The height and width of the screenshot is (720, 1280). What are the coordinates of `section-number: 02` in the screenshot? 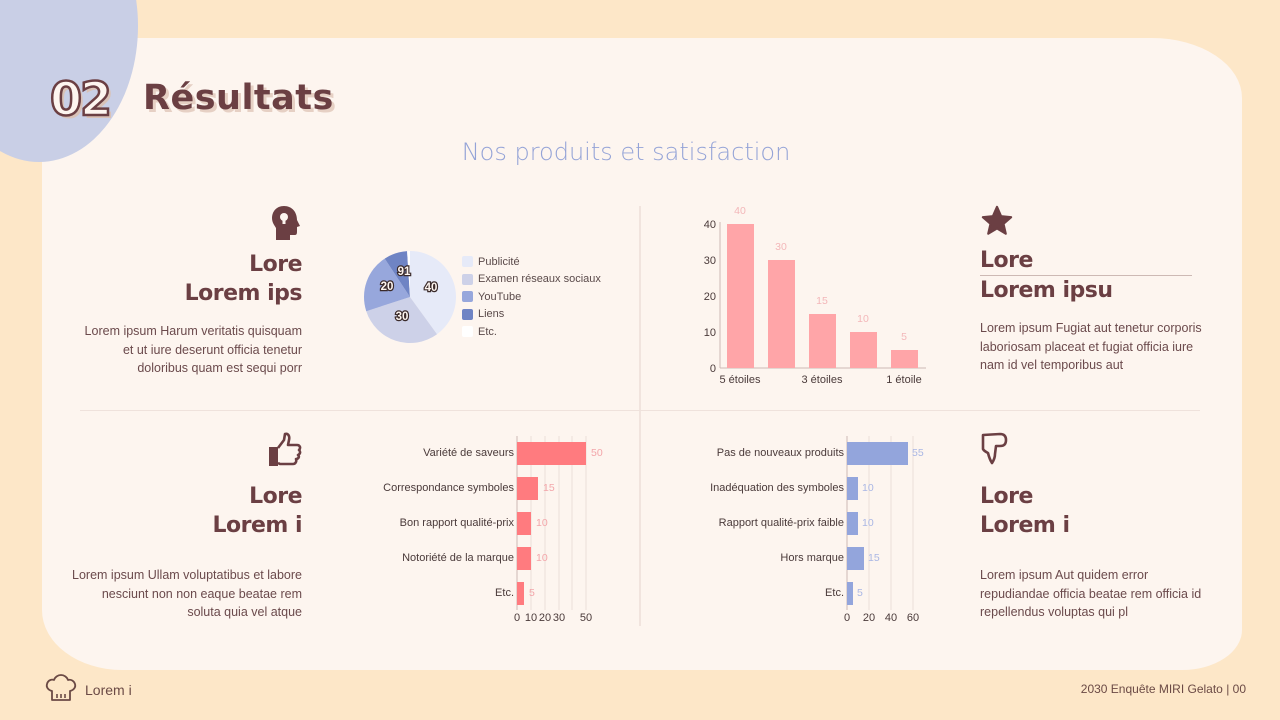 It's located at (81, 99).